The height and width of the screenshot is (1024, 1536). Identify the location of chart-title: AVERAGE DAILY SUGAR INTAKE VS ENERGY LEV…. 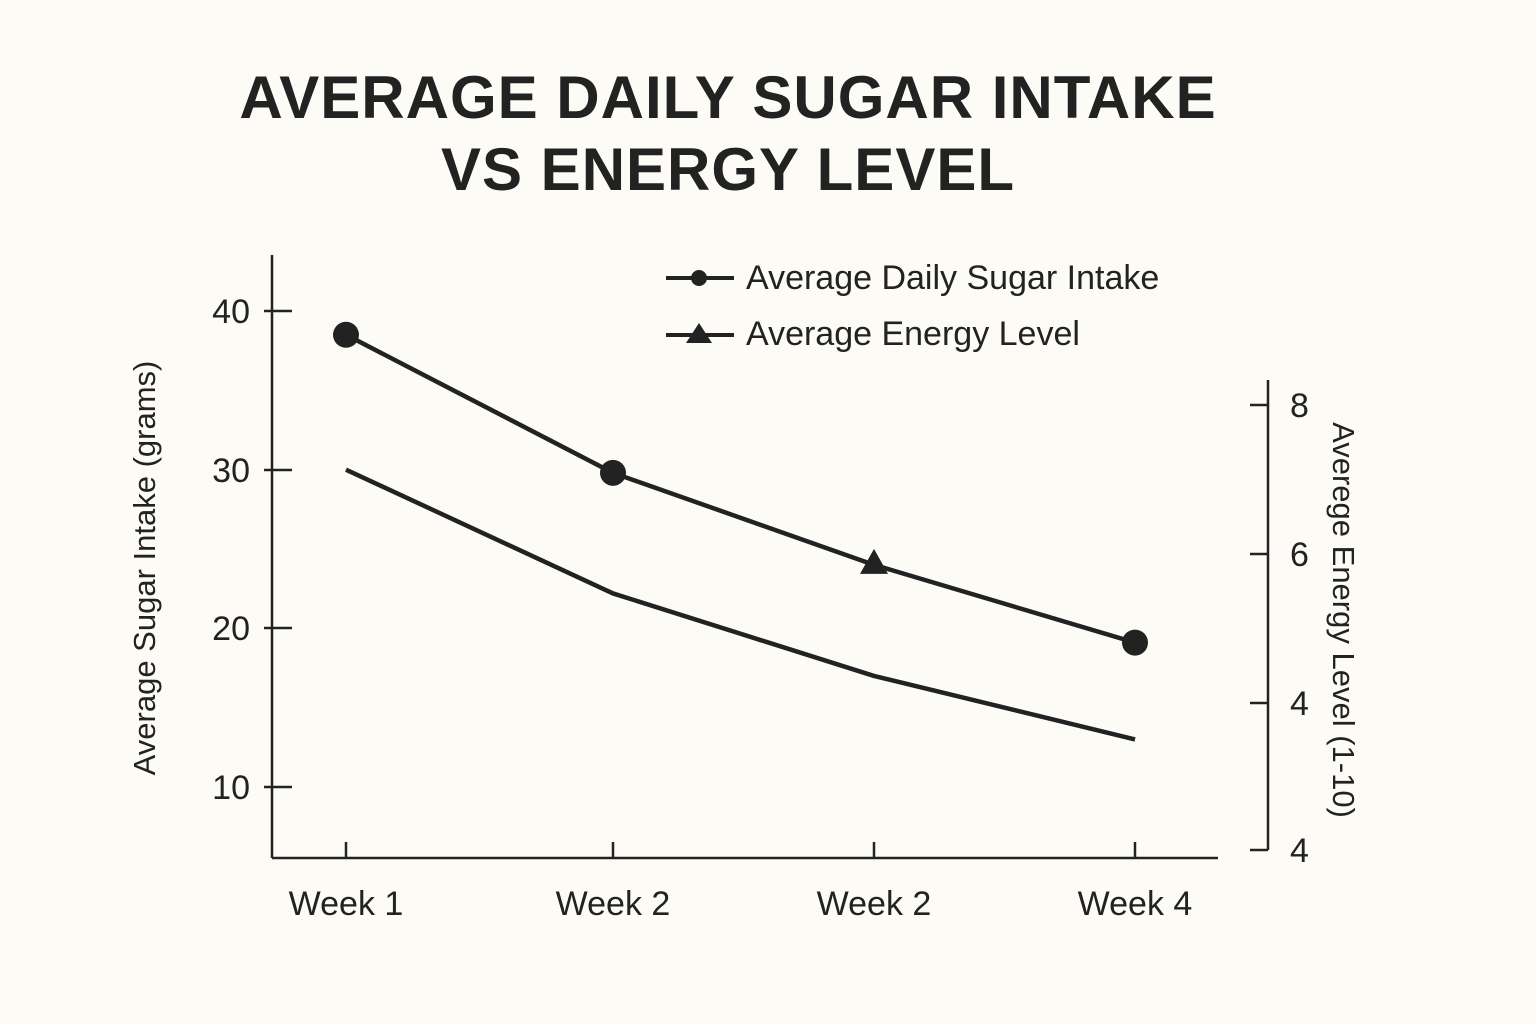
(728, 134).